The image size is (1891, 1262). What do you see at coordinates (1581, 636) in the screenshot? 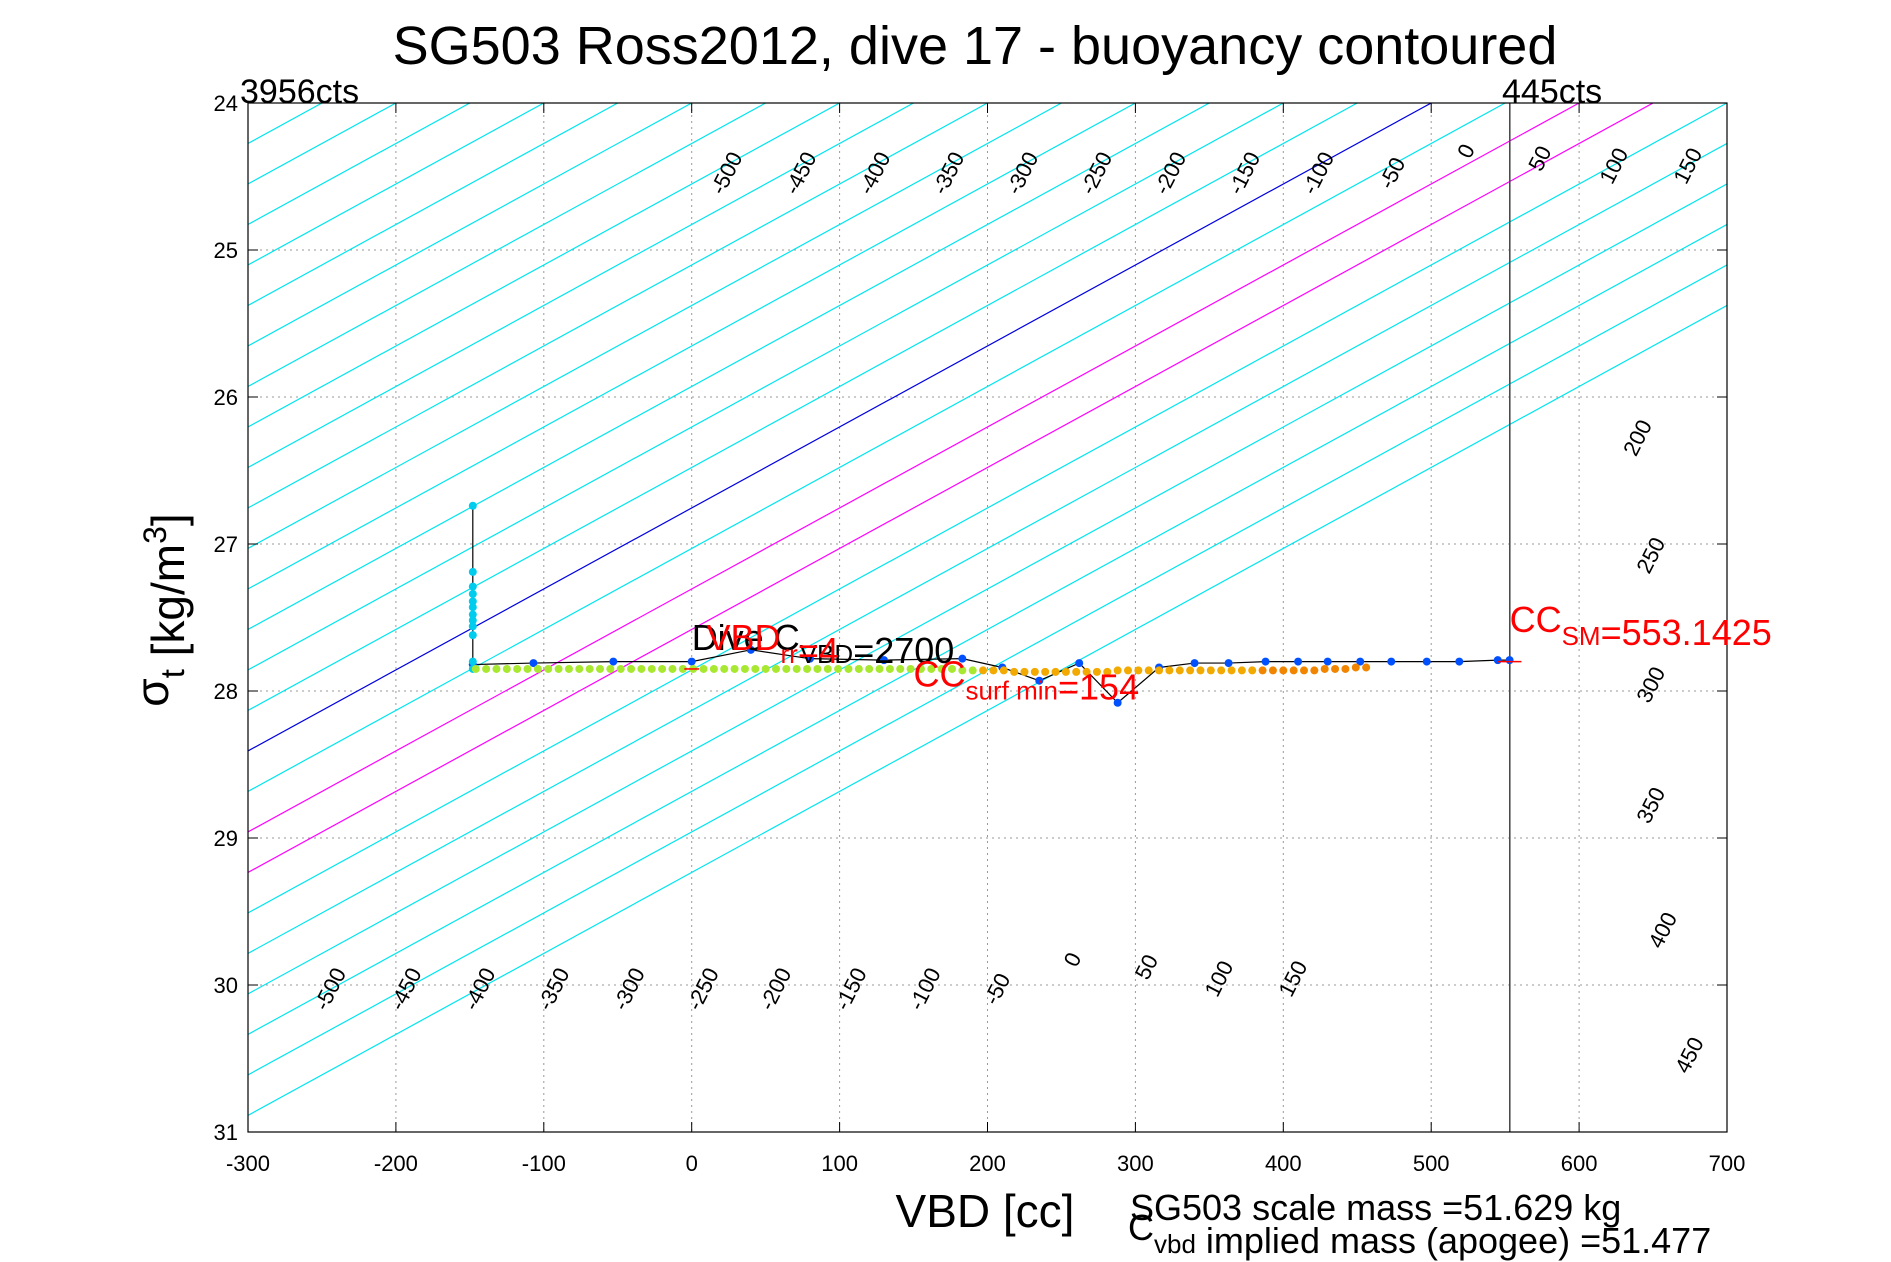
I see `subscript: SM` at bounding box center [1581, 636].